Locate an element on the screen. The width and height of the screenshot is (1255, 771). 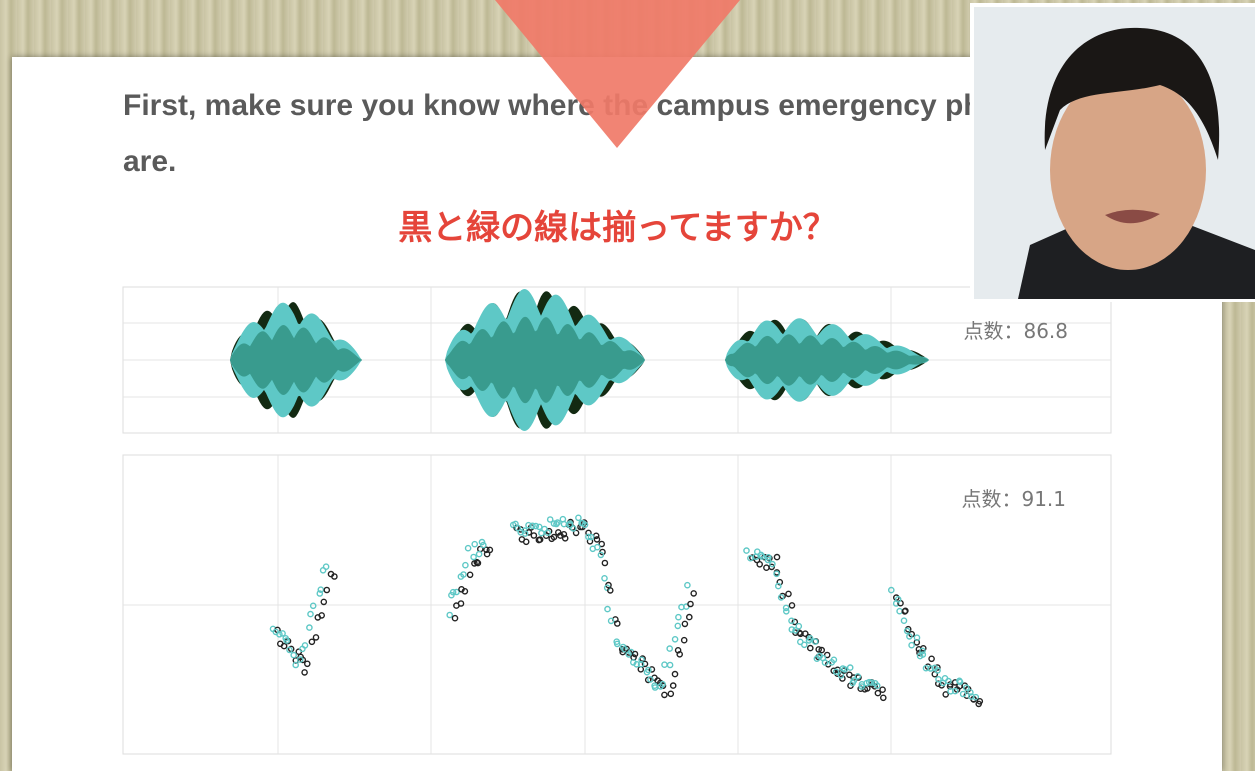
photo-face is located at coordinates (1128, 170).